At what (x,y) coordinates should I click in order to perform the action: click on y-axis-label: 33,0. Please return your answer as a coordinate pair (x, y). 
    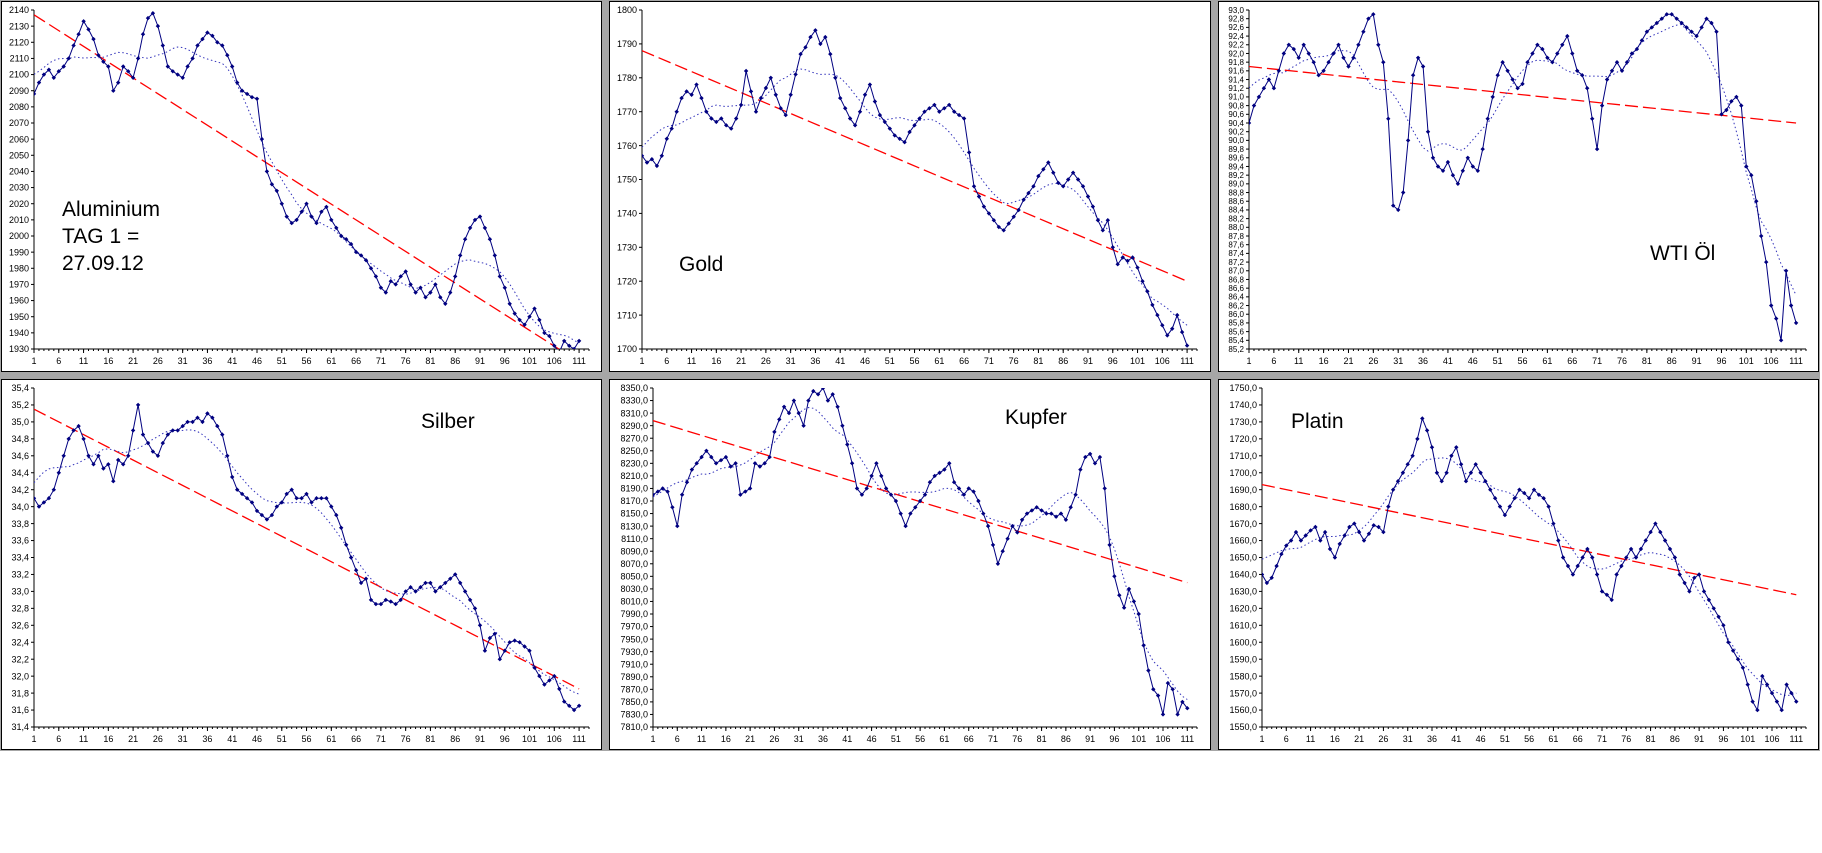
    Looking at the image, I should click on (20, 592).